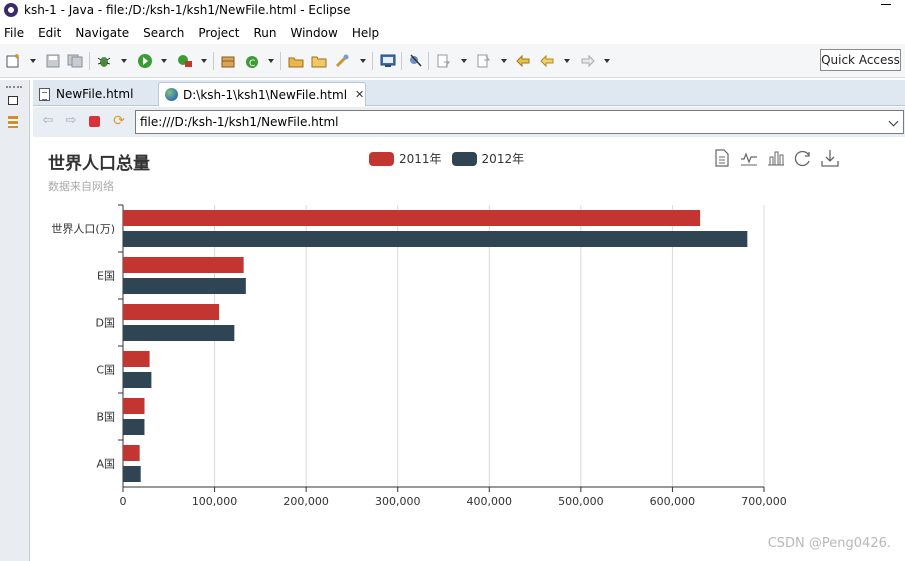  Describe the element at coordinates (75, 61) in the screenshot. I see `save-all-icon` at that location.